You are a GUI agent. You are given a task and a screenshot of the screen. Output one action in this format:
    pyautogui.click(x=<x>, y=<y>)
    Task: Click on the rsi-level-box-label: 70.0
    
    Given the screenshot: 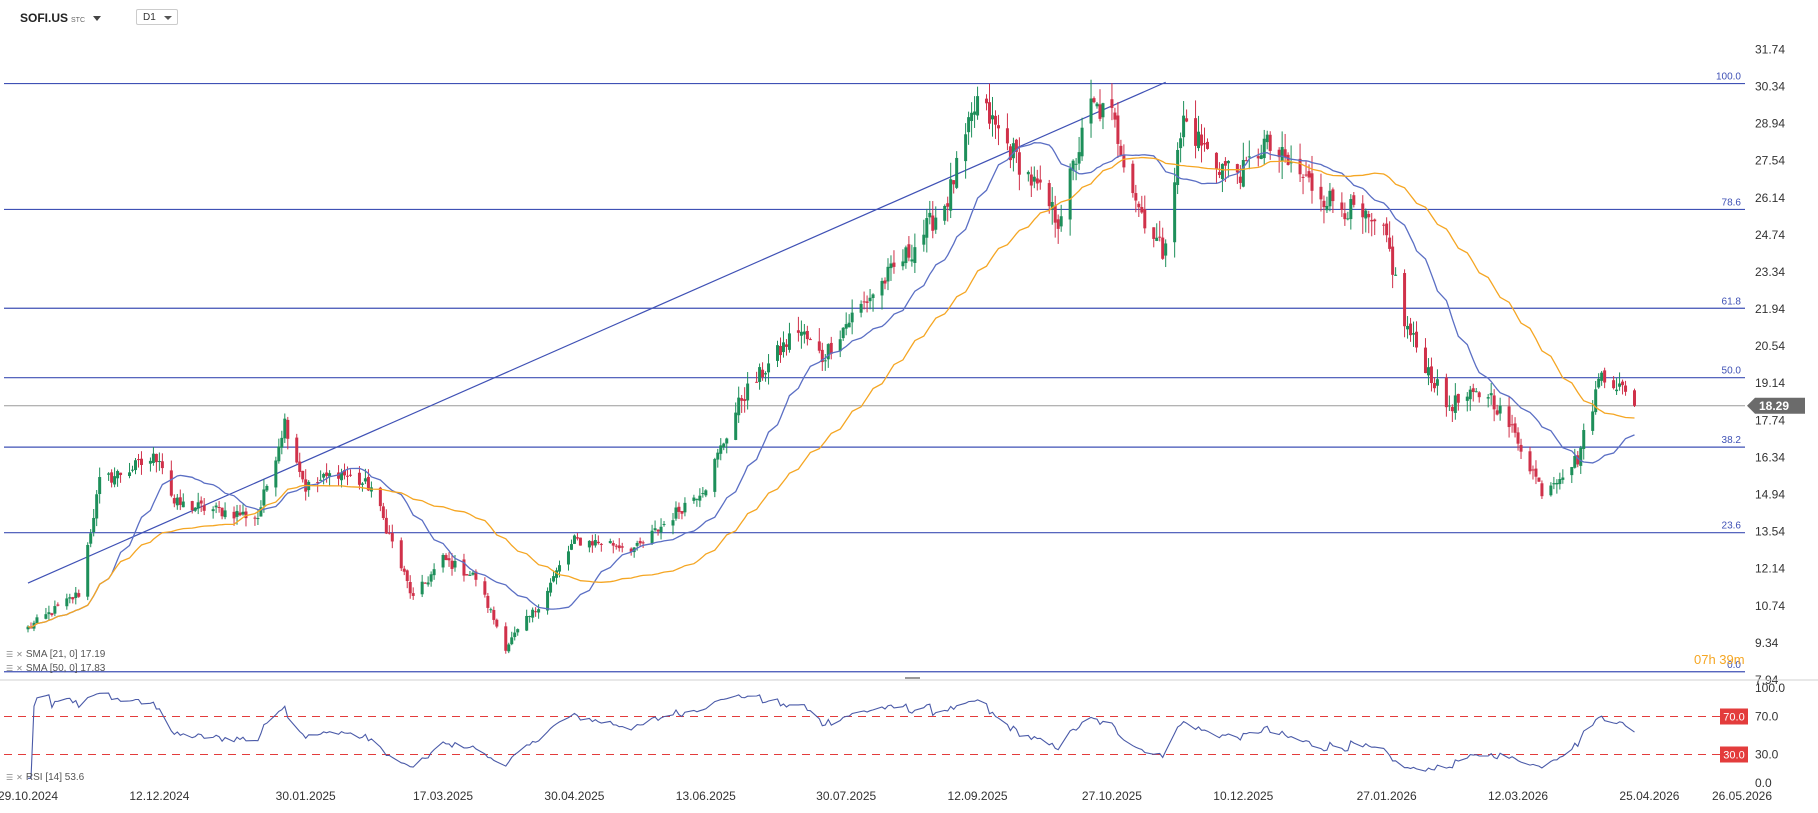 What is the action you would take?
    pyautogui.click(x=1733, y=718)
    